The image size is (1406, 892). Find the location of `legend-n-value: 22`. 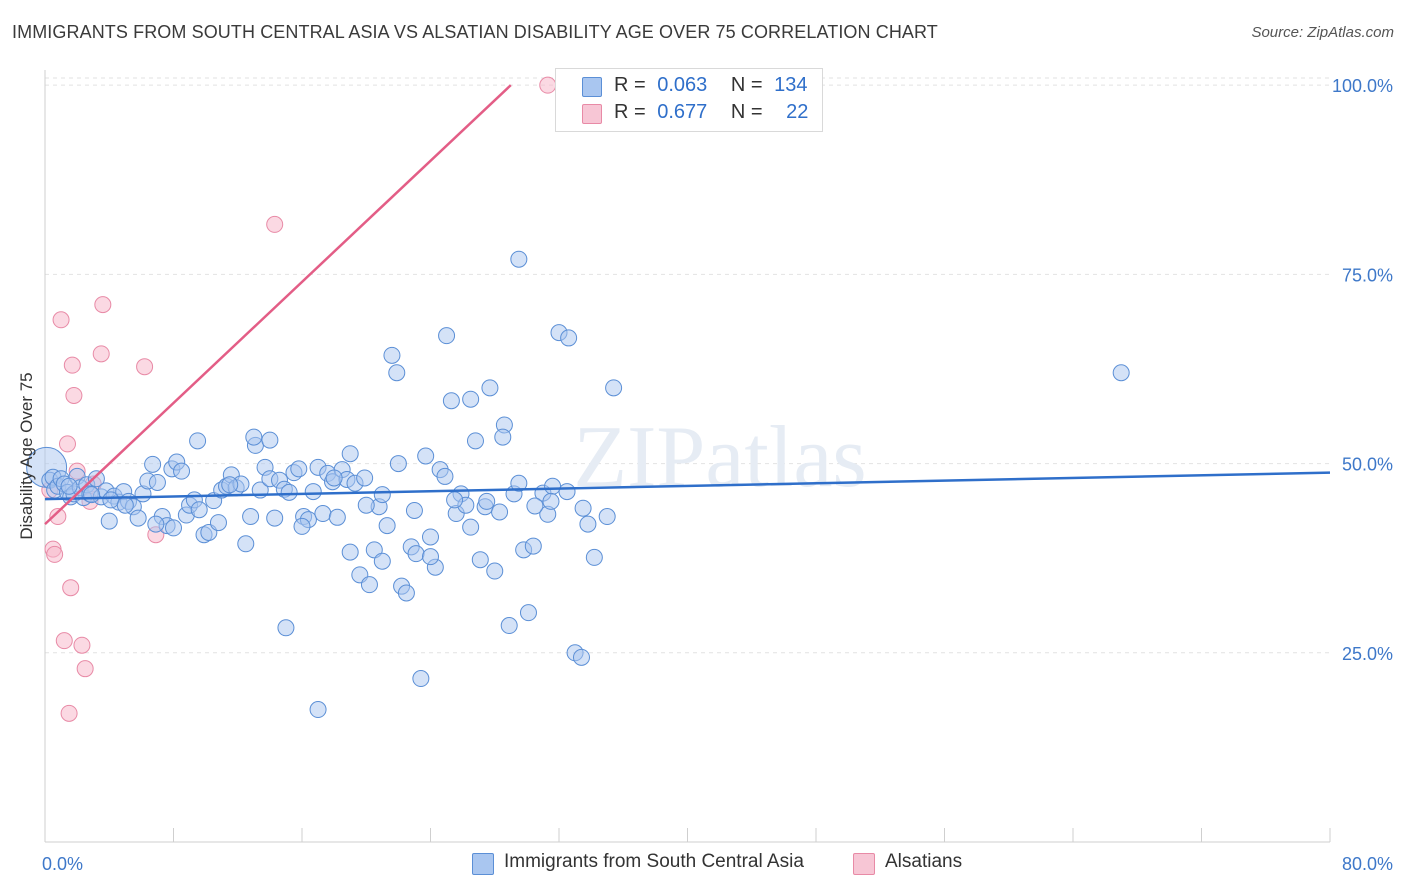

legend-n-value: 22 is located at coordinates (797, 112).